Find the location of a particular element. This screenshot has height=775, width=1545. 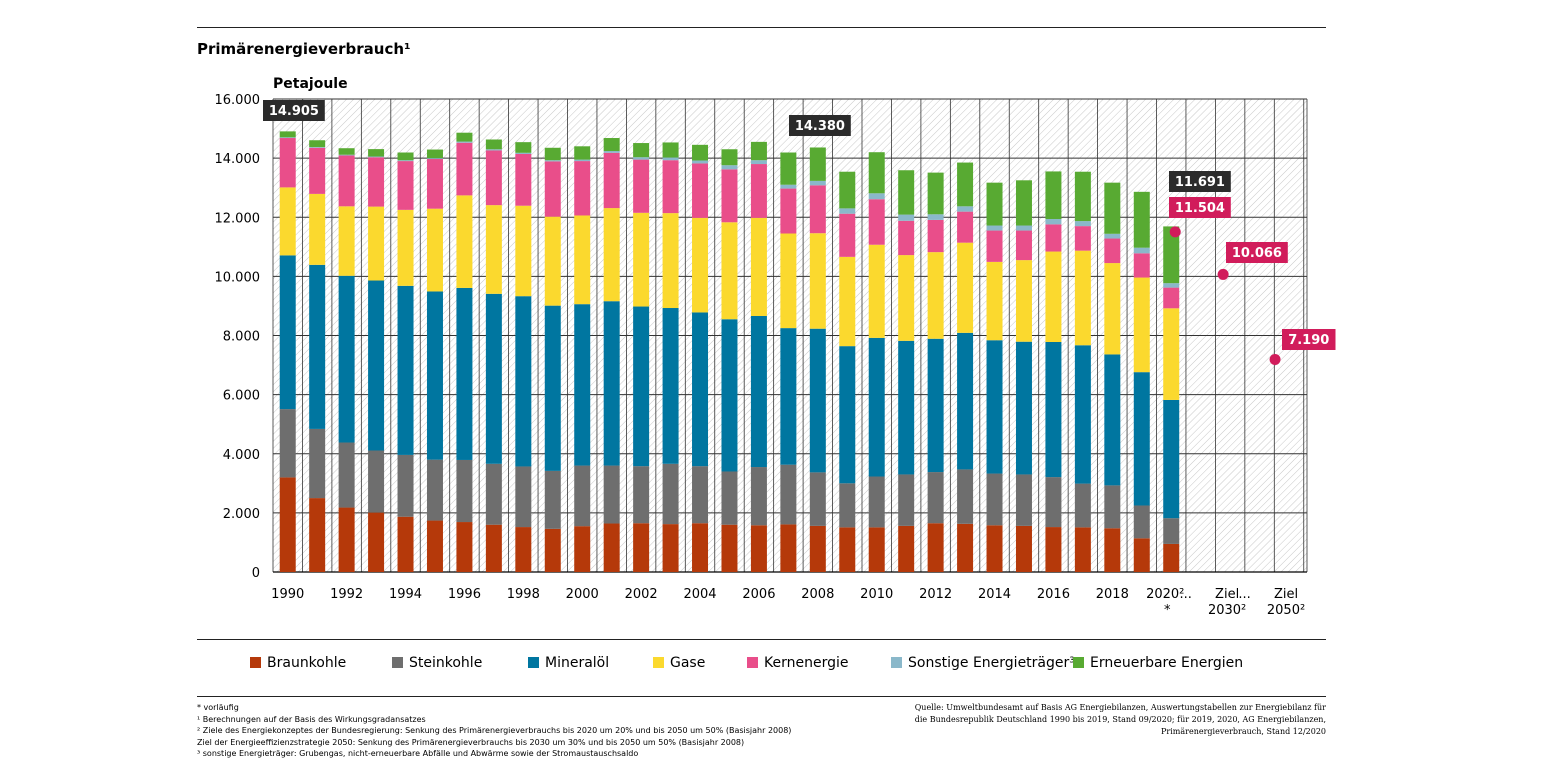

legend-label: Gase is located at coordinates (688, 663).